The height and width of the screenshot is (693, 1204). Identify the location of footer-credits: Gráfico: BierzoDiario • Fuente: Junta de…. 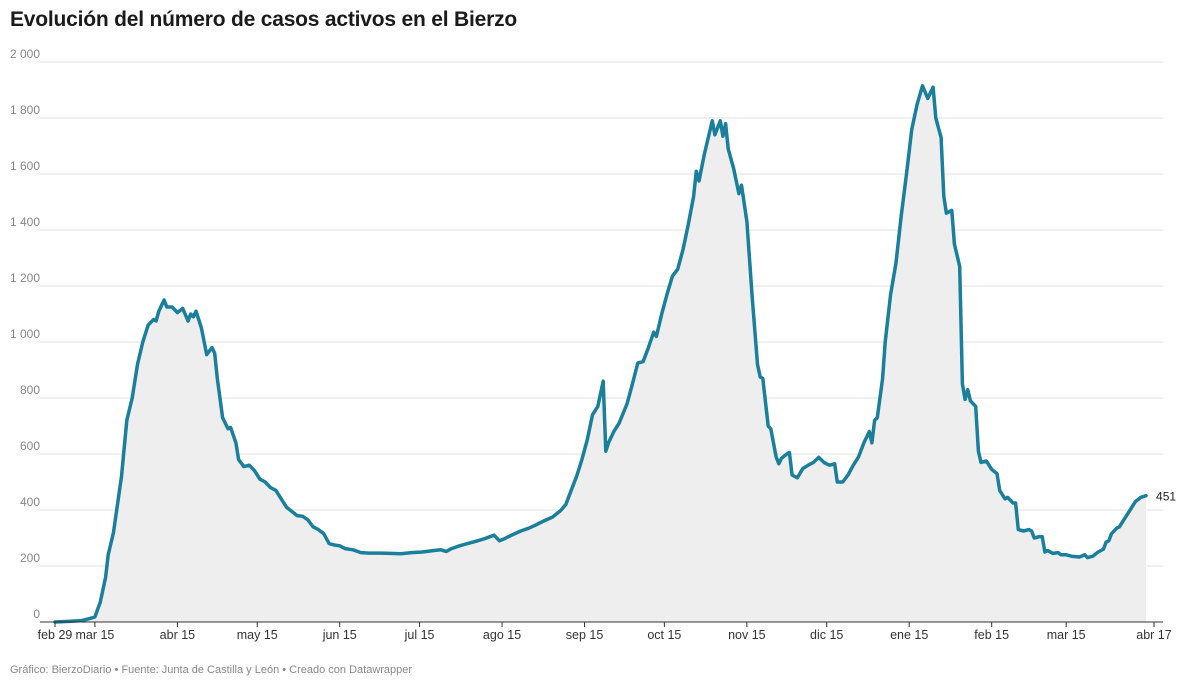
(211, 670).